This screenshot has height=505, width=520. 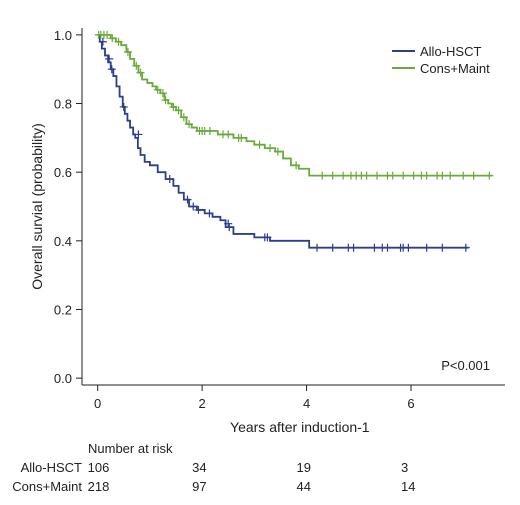 I want to click on y-ticks: 0.0 0.2 0.4 0.6 0.8 1.0, so click(x=68, y=207).